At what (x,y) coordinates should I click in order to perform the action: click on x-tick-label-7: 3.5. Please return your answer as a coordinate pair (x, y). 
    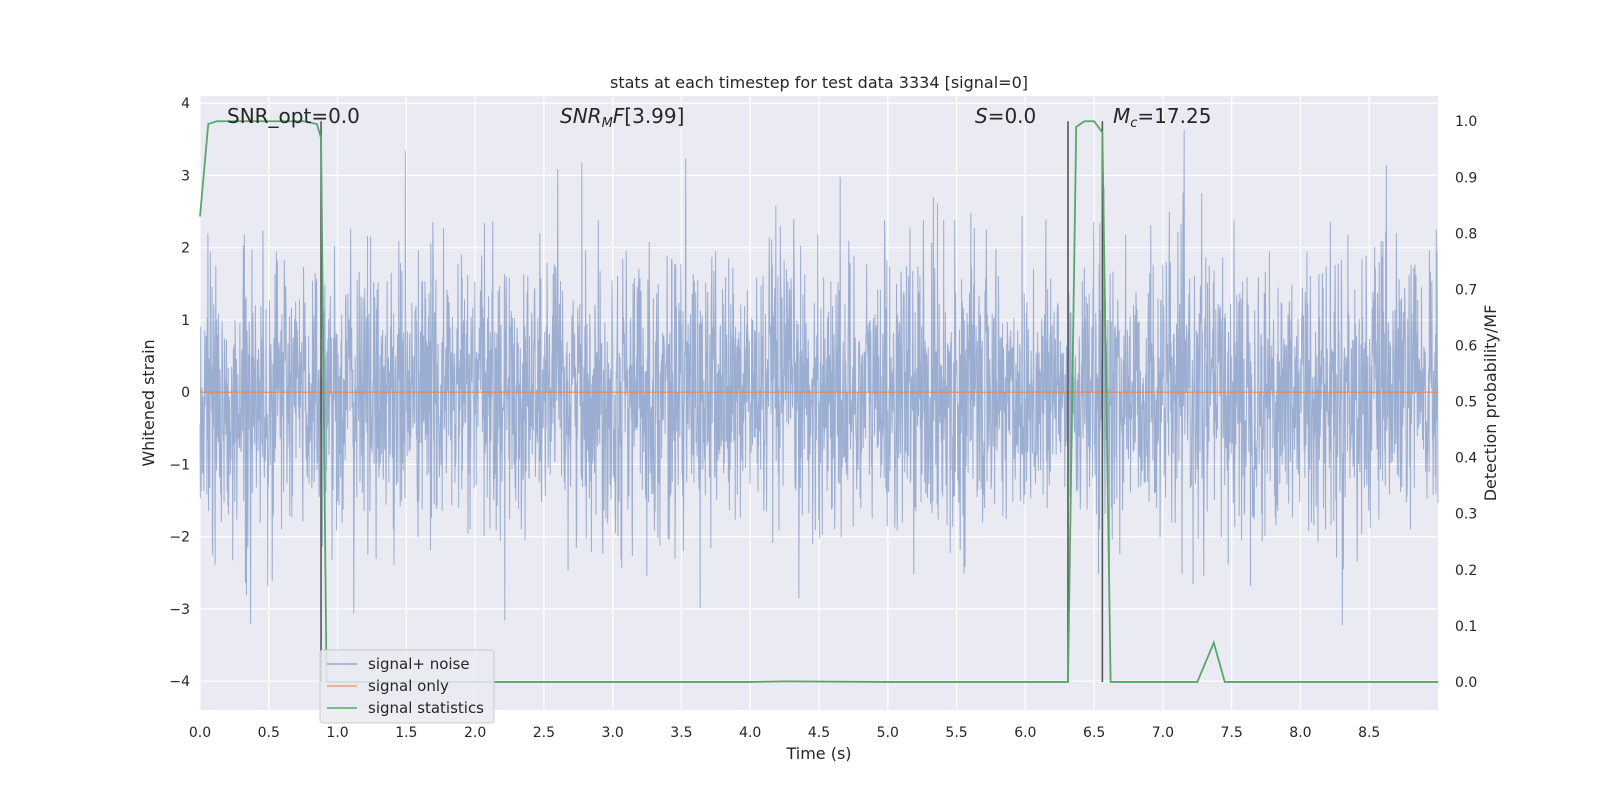
    Looking at the image, I should click on (681, 733).